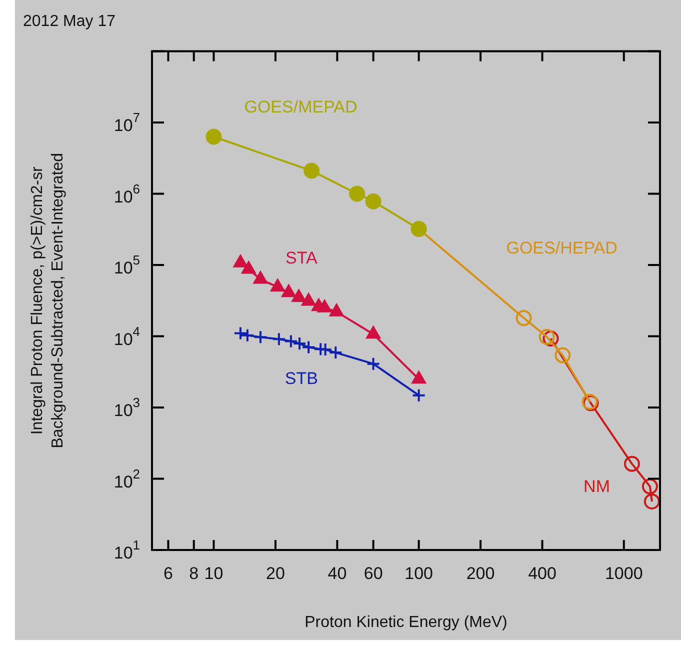 Image resolution: width=681 pixels, height=649 pixels. Describe the element at coordinates (301, 106) in the screenshot. I see `series-label: GOES/MEPAD` at that location.